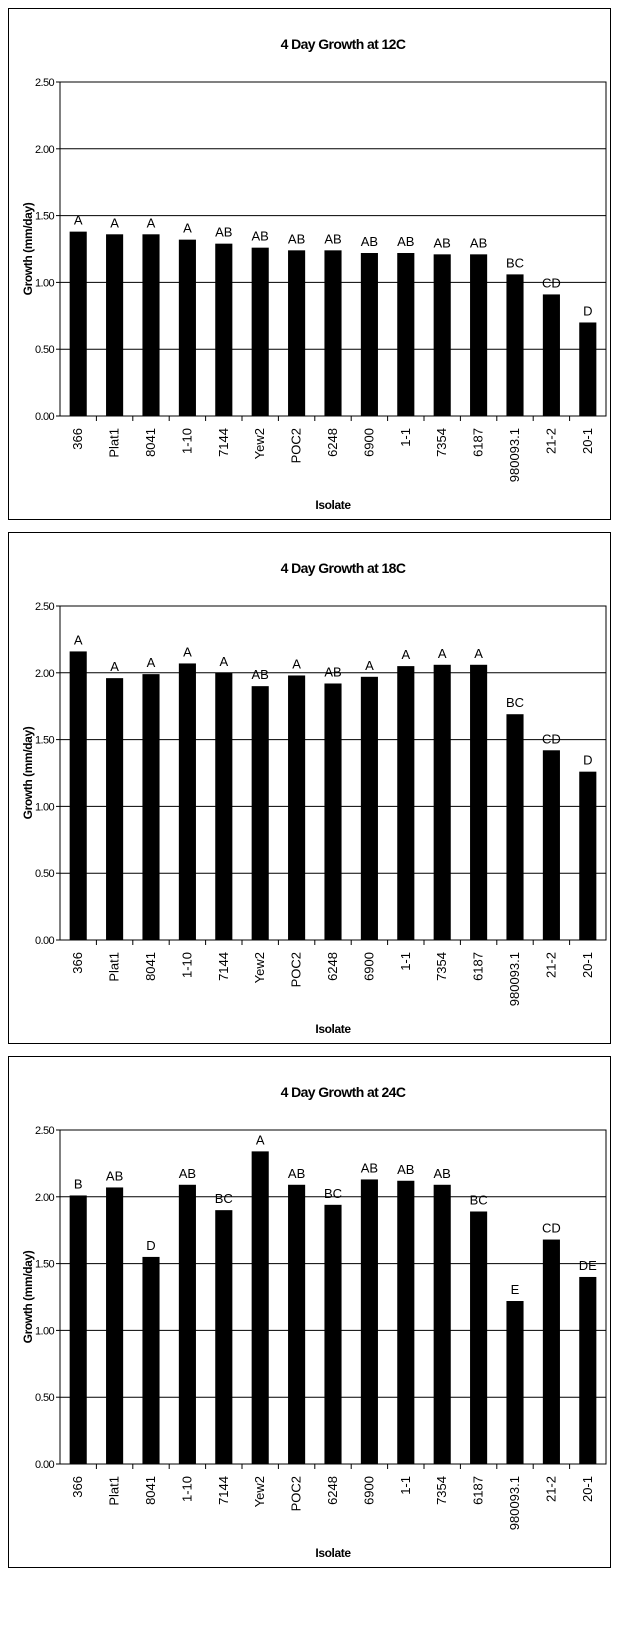 The height and width of the screenshot is (1648, 643). Describe the element at coordinates (114, 967) in the screenshot. I see `x-tick-label: Plat1` at that location.